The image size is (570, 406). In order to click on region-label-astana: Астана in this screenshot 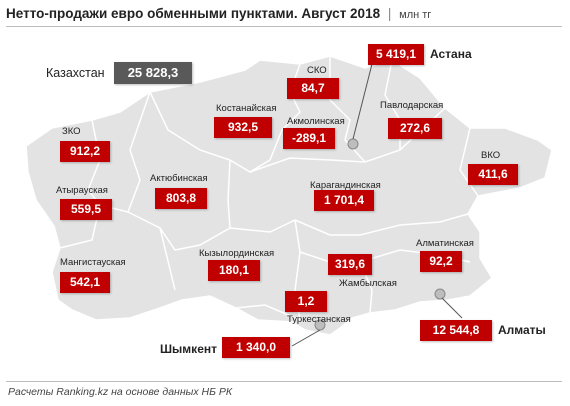, I will do `click(451, 54)`.